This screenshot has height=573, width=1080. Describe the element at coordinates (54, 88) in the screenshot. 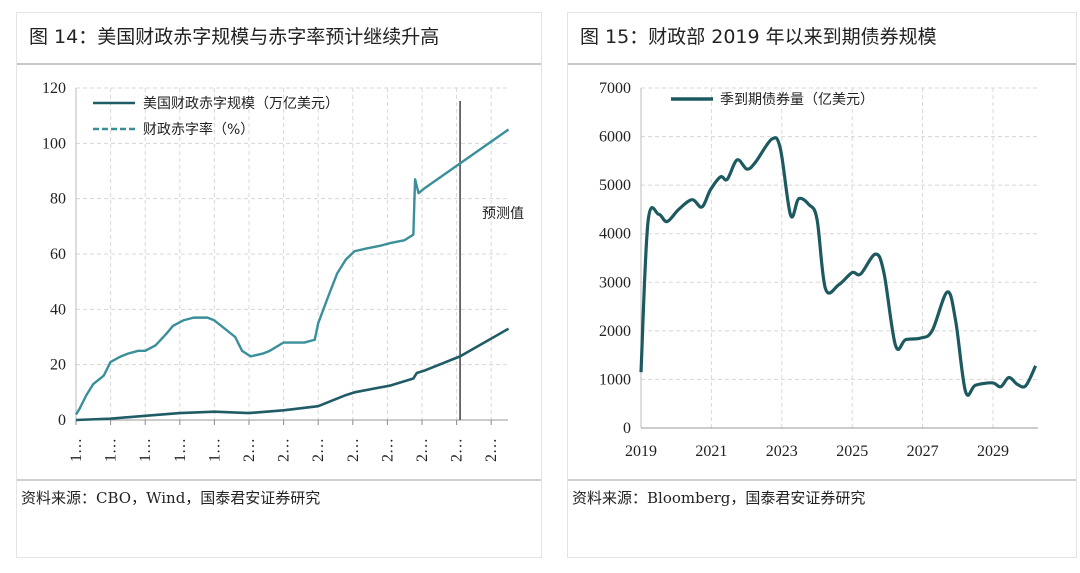

I see `y-tick-label: 120` at that location.